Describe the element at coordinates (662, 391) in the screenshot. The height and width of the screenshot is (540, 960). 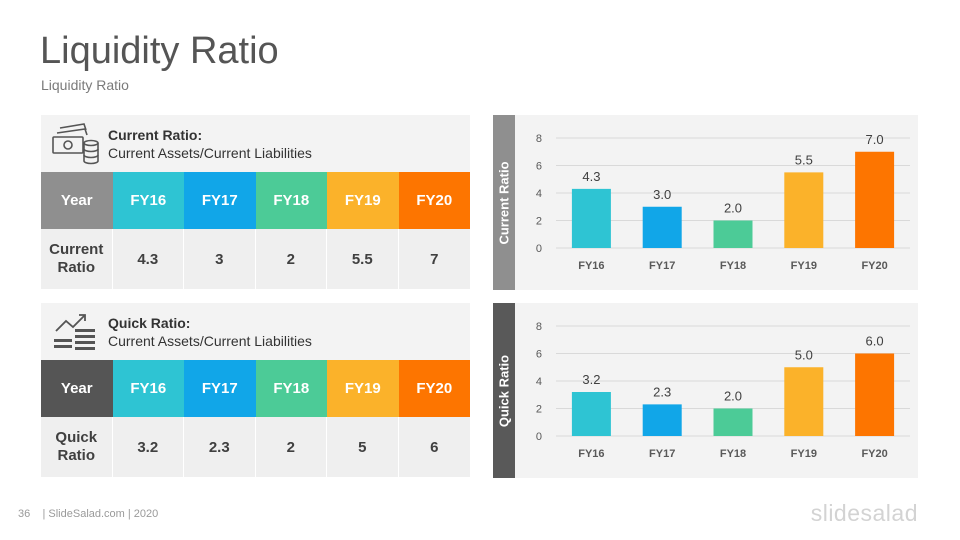
I see `data-label: 2.3` at that location.